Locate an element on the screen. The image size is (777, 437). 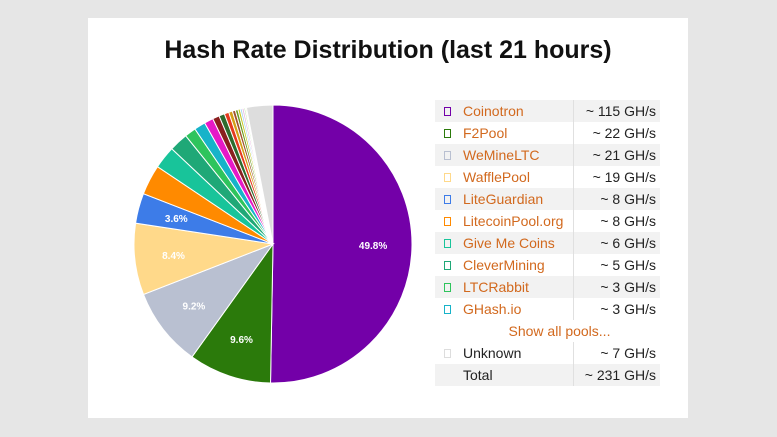
legend-value: ~ 22 GH/s is located at coordinates (616, 133).